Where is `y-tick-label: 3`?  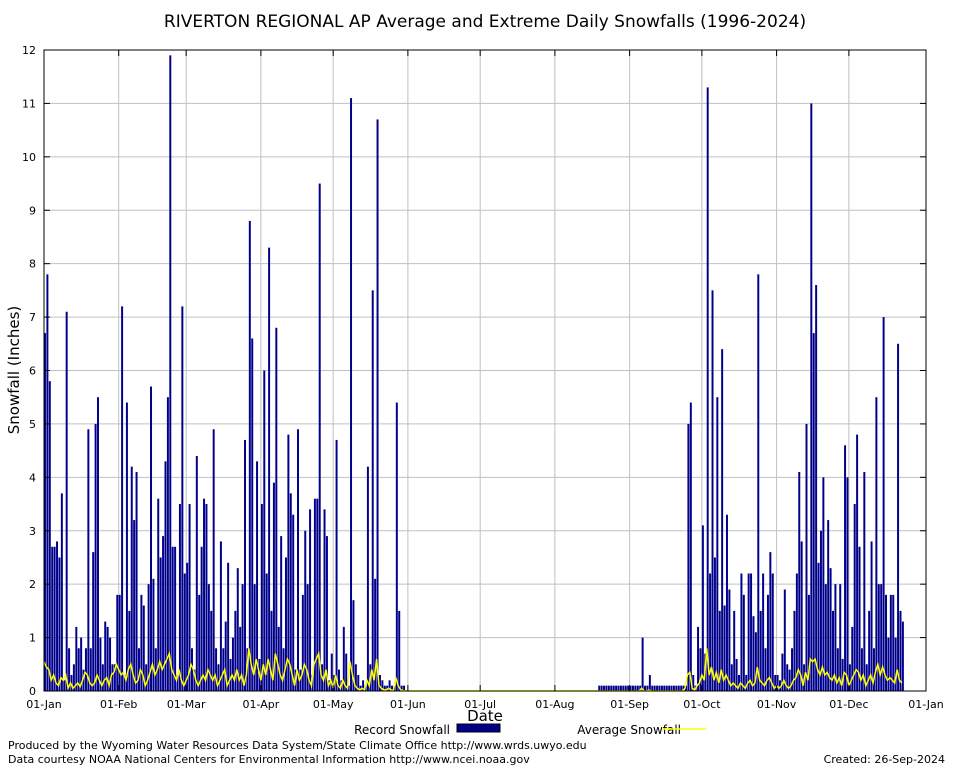 y-tick-label: 3 is located at coordinates (32, 531).